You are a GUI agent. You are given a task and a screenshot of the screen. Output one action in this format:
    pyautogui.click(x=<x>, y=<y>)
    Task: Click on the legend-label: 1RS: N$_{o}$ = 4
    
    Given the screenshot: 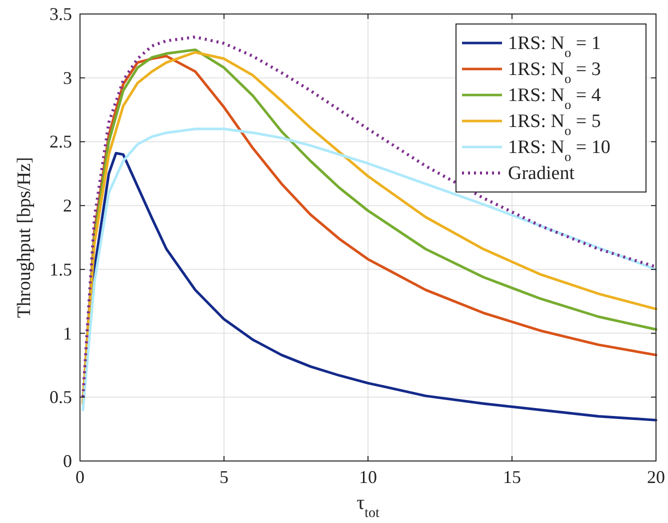 What is the action you would take?
    pyautogui.click(x=555, y=98)
    